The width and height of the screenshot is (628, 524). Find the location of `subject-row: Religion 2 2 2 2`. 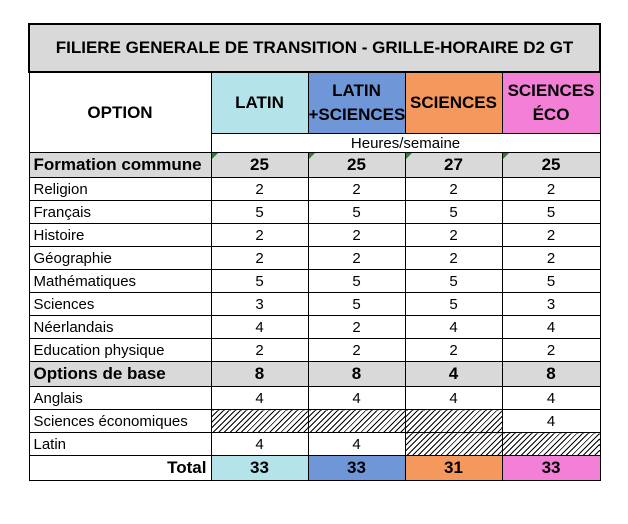

subject-row: Religion 2 2 2 2 is located at coordinates (314, 189).